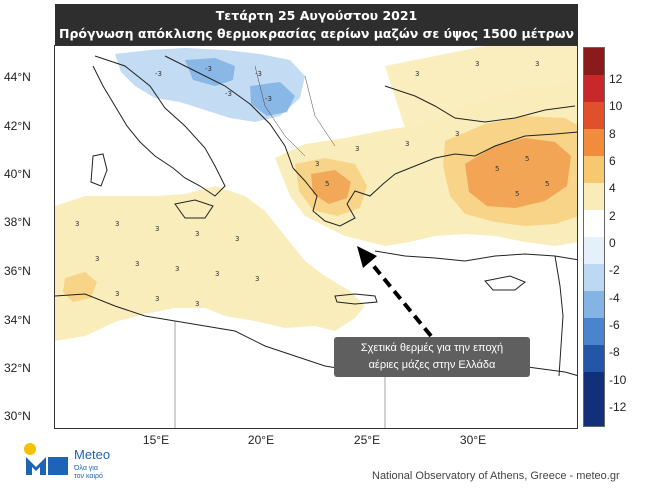  What do you see at coordinates (614, 325) in the screenshot?
I see `colorbar-label-minus6: -6` at bounding box center [614, 325].